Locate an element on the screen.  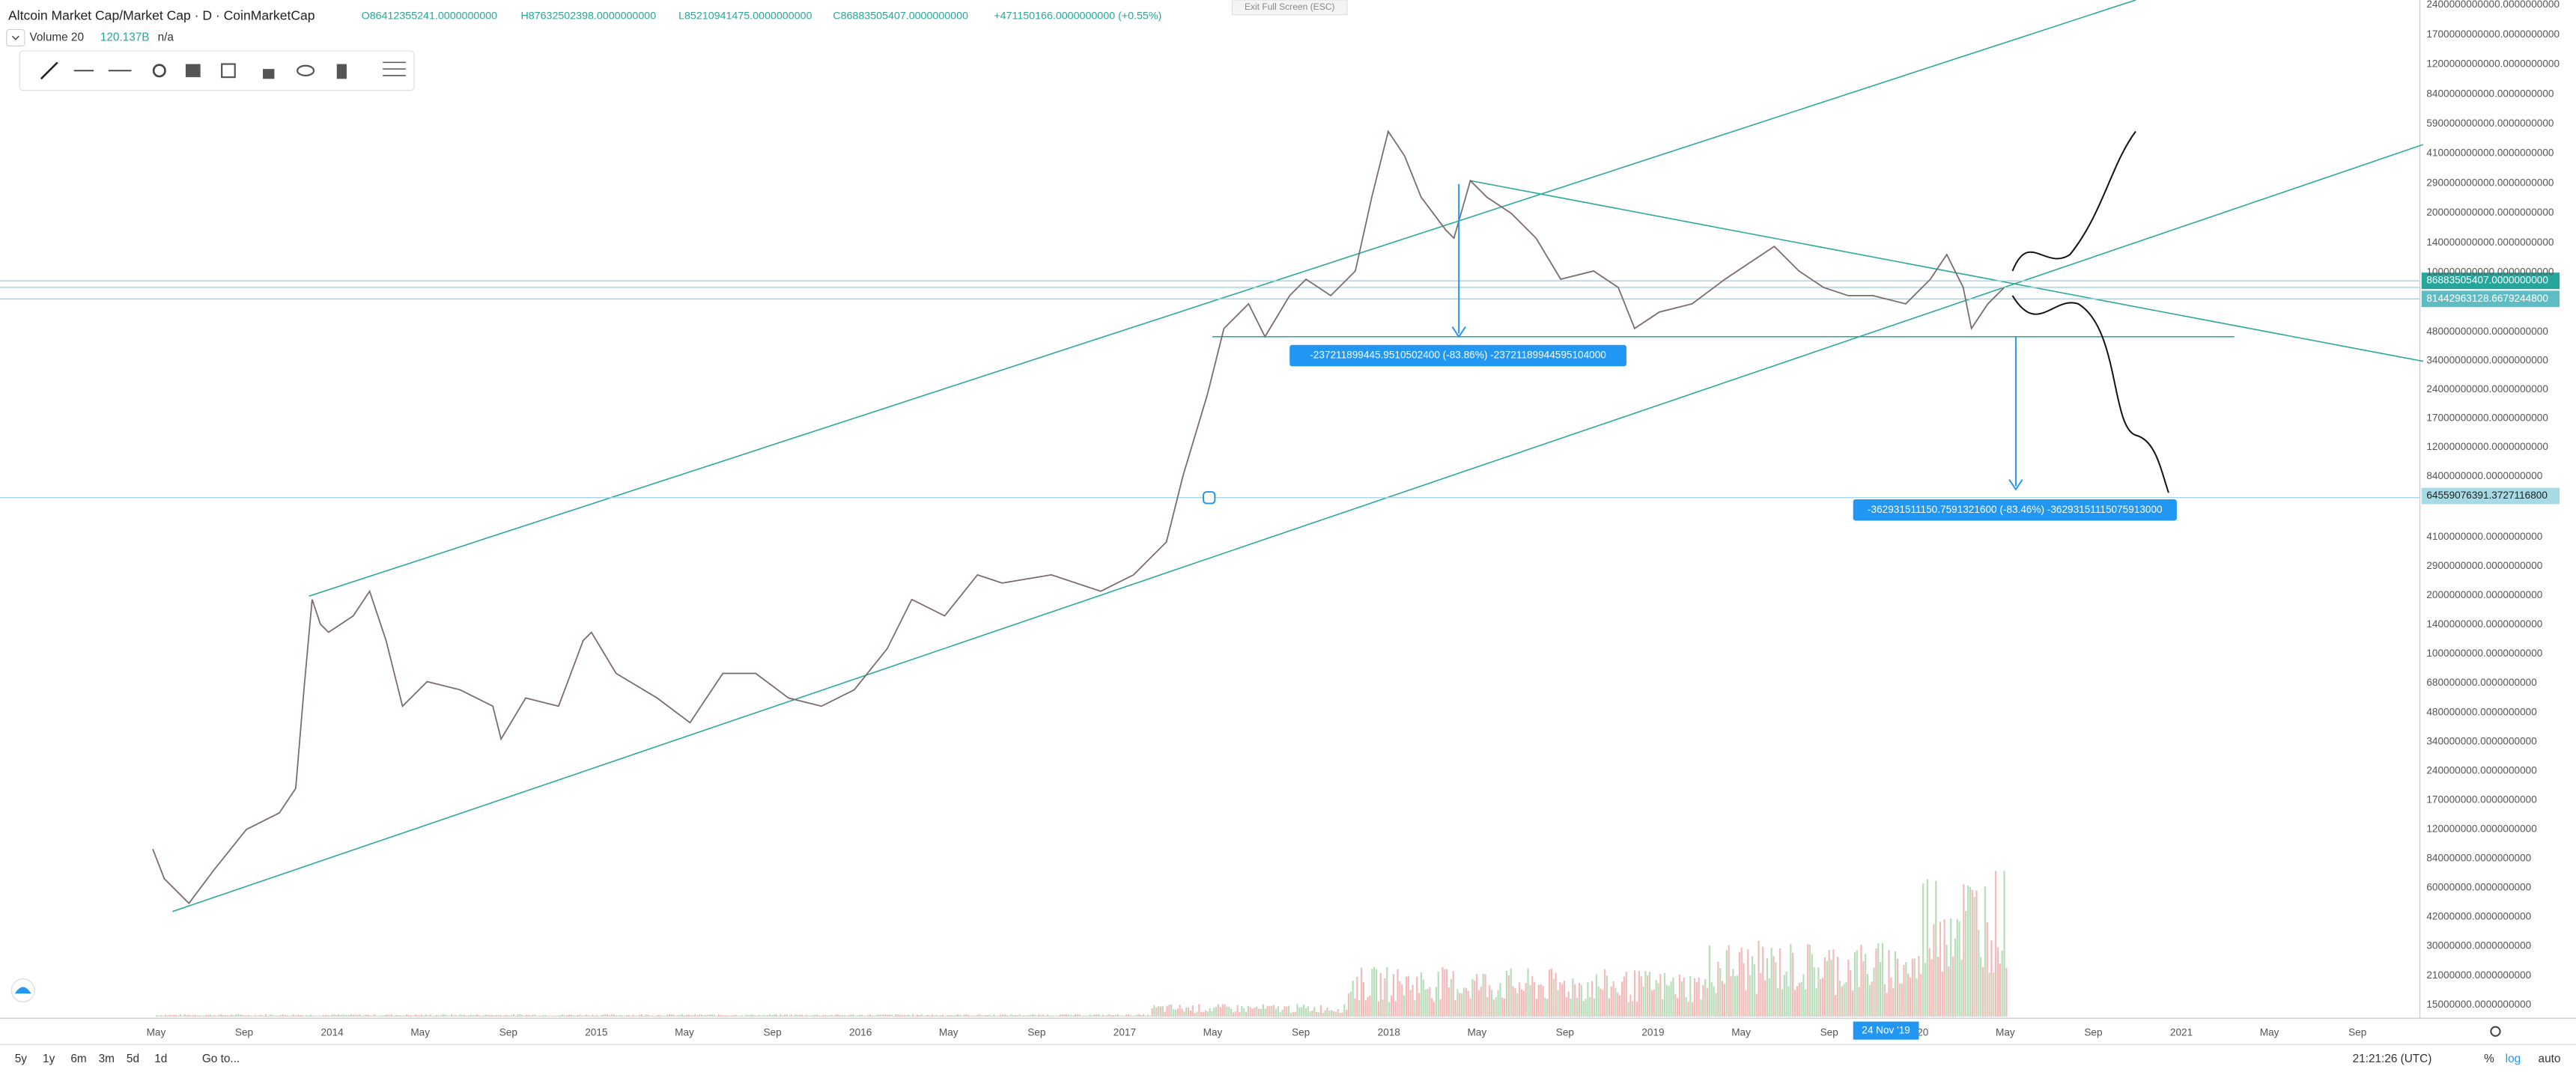
eye-icon is located at coordinates (305, 70).